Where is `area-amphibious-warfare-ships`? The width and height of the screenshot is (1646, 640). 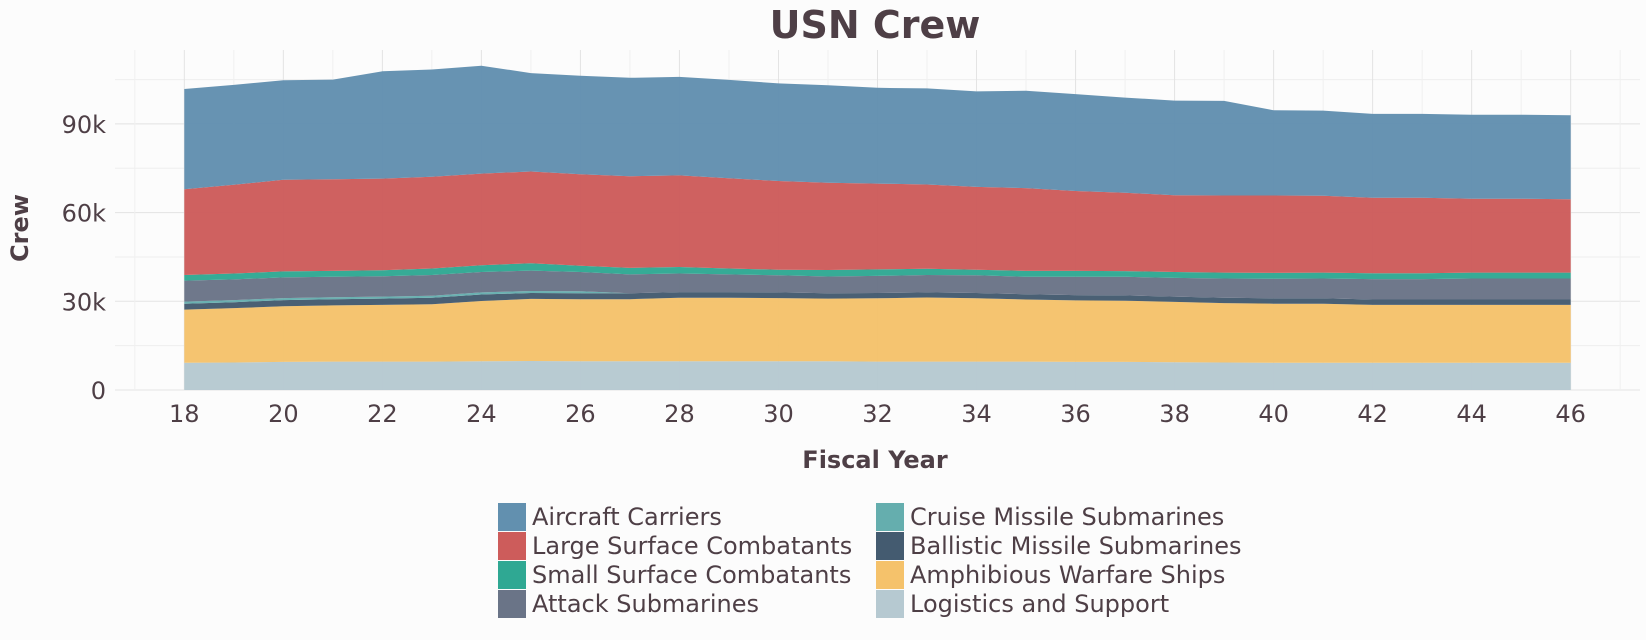 area-amphibious-warfare-ships is located at coordinates (877, 330).